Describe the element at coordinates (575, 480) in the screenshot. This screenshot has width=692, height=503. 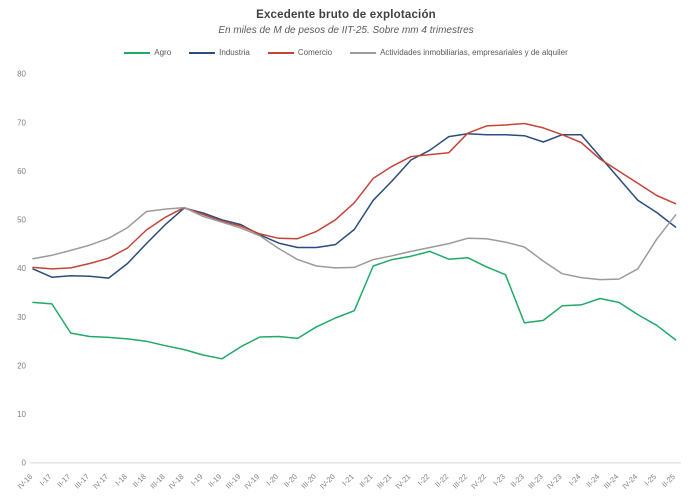
I see `x-tick-label: I-24` at that location.